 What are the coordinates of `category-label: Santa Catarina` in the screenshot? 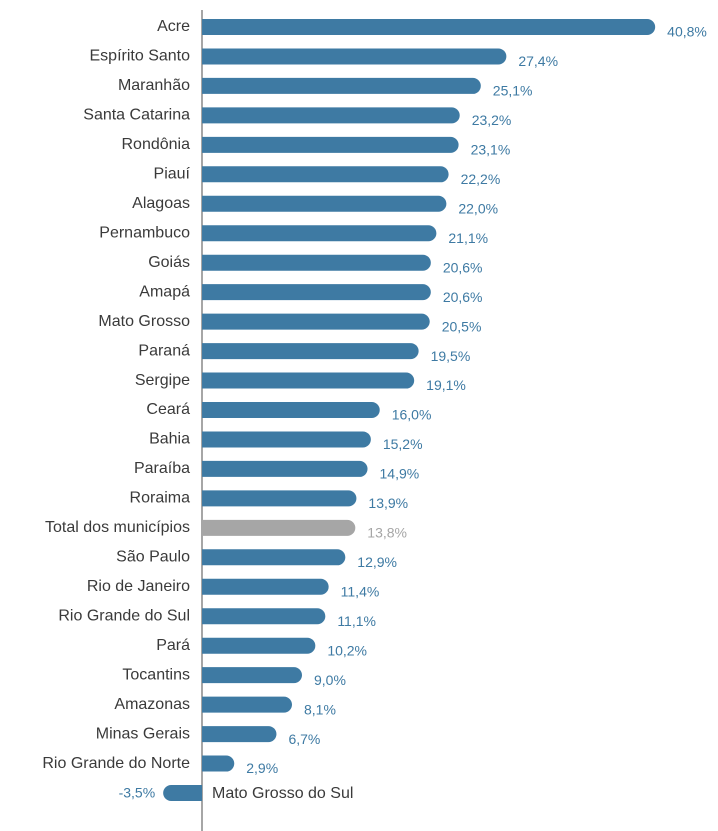 It's located at (136, 115).